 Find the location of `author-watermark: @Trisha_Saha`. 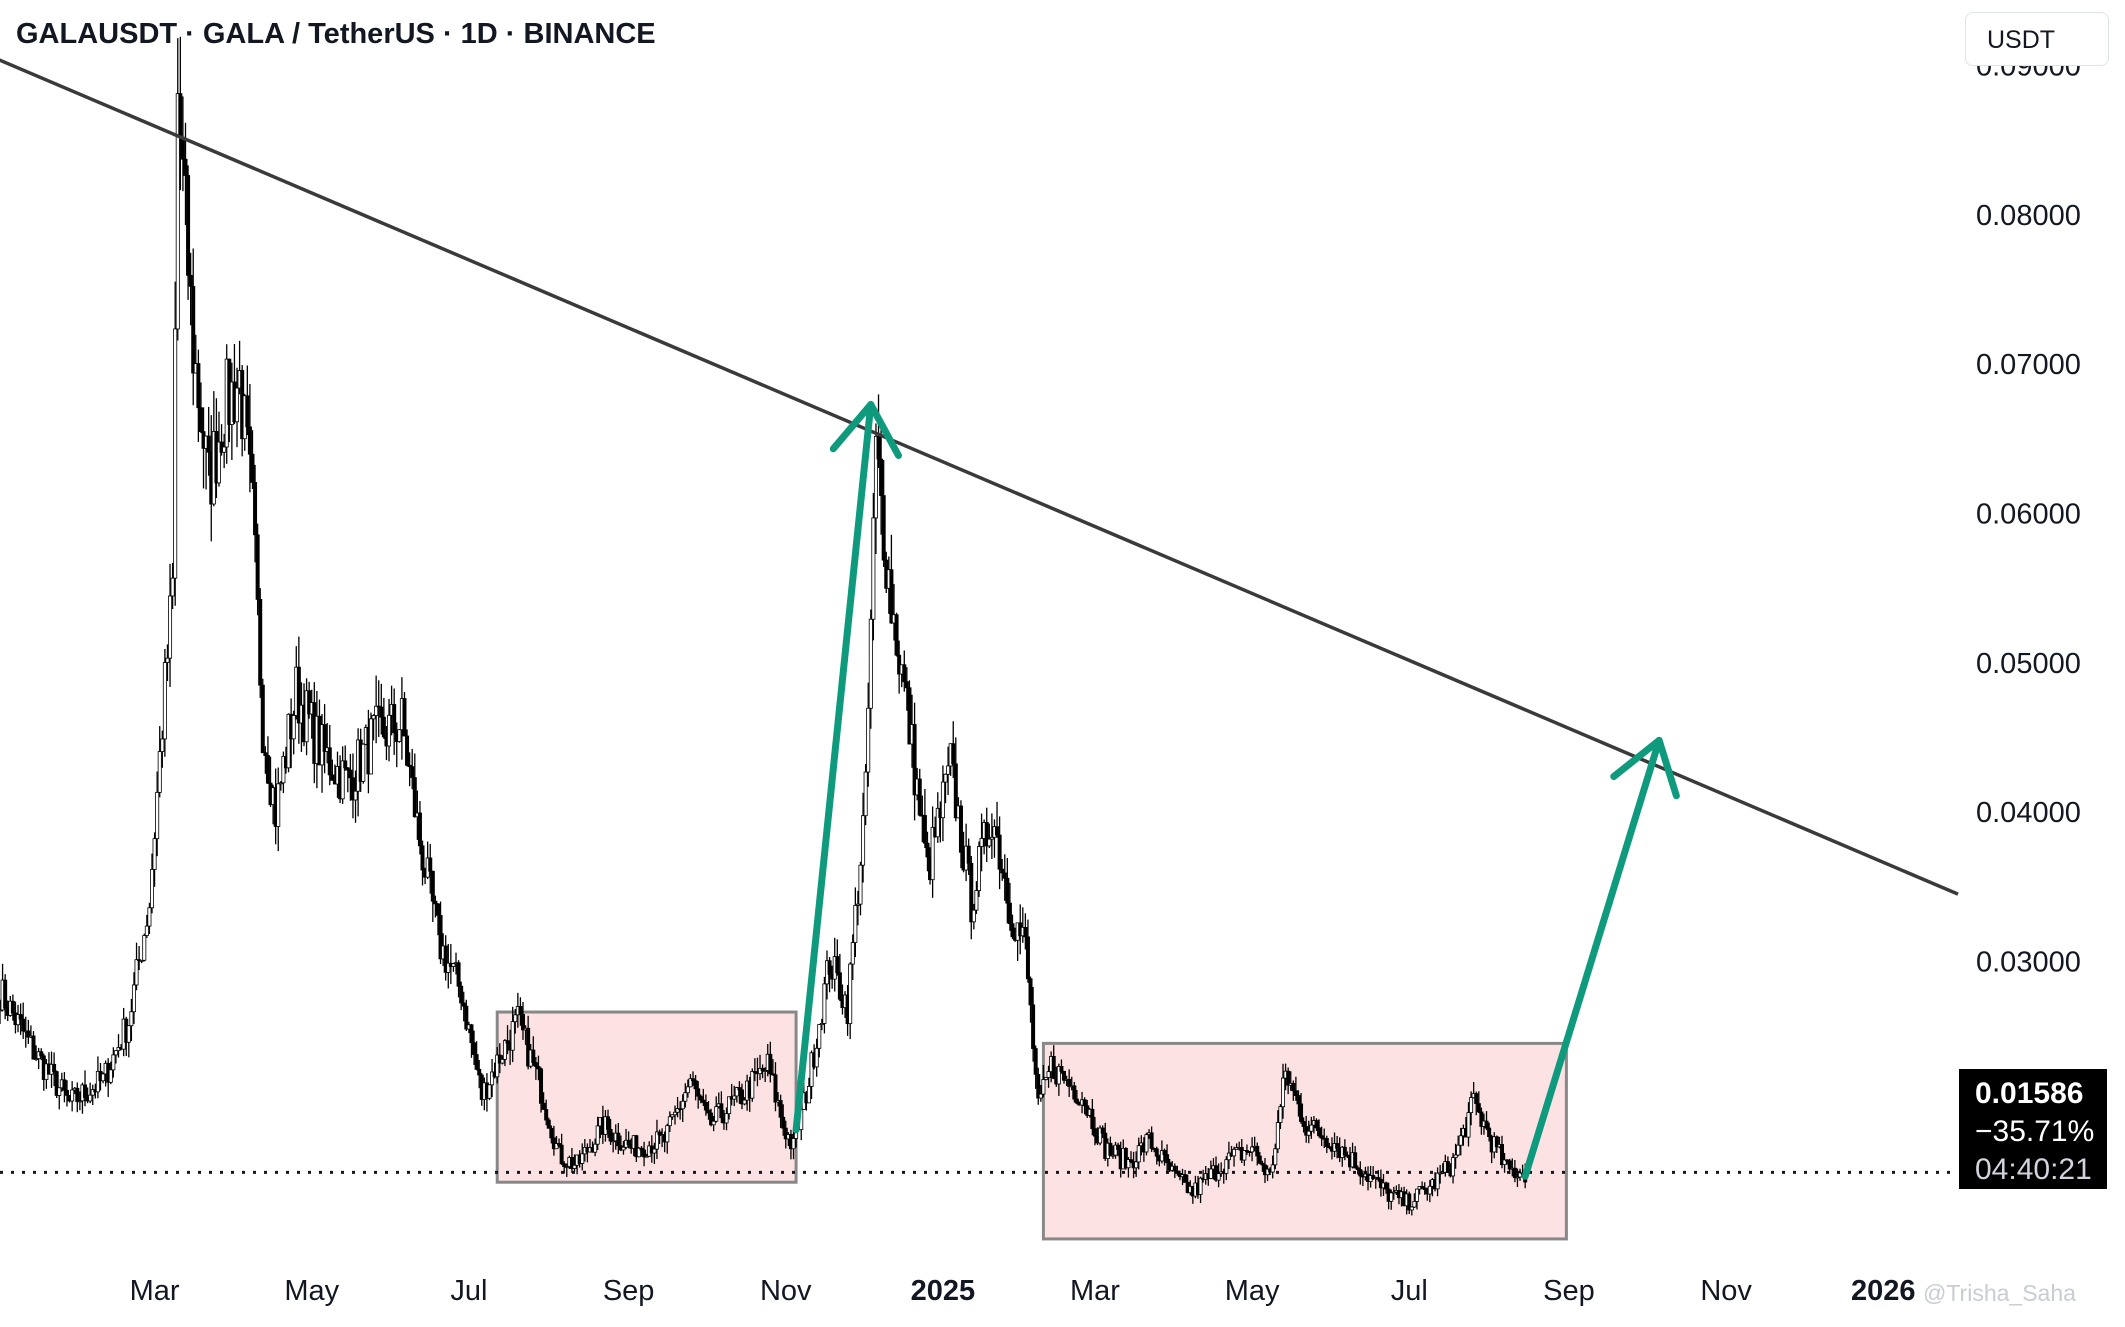

author-watermark: @Trisha_Saha is located at coordinates (1999, 1293).